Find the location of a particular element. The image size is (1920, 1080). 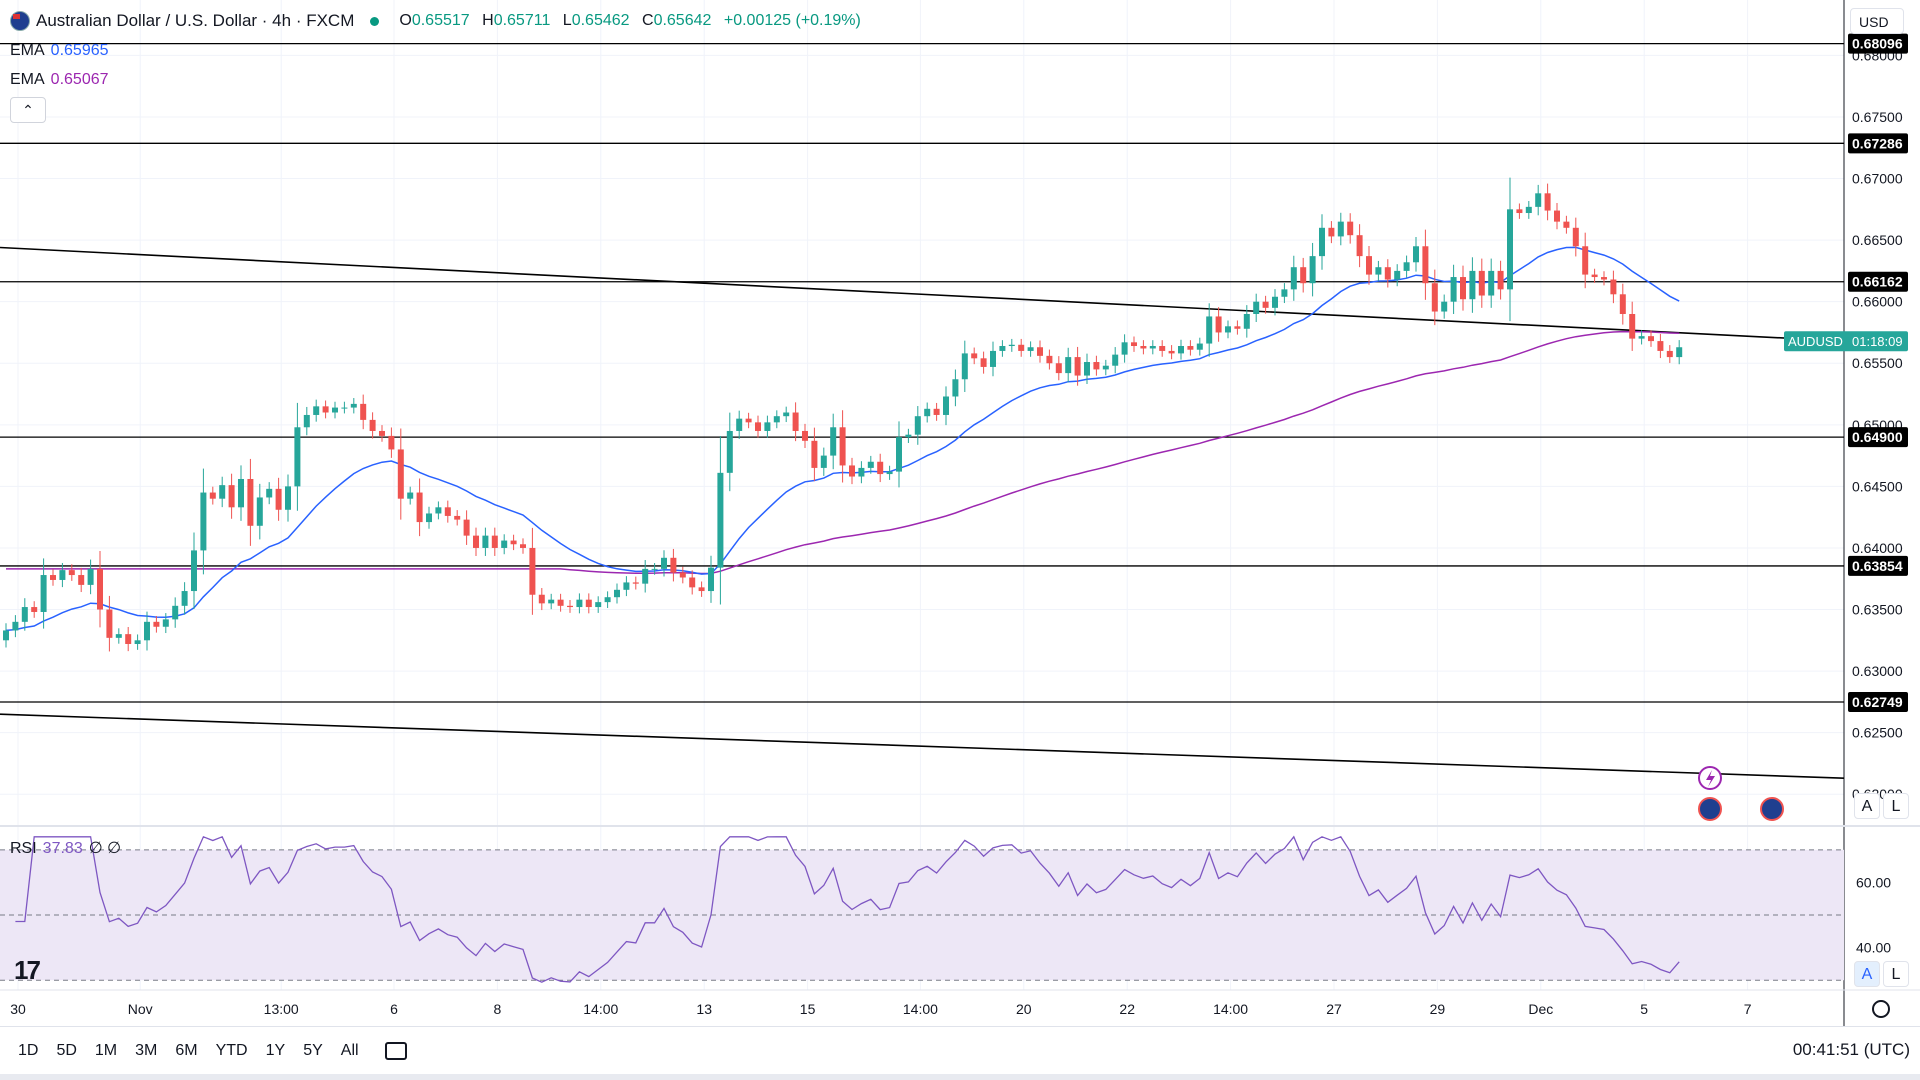

settings-gear-icon is located at coordinates (1881, 1009).